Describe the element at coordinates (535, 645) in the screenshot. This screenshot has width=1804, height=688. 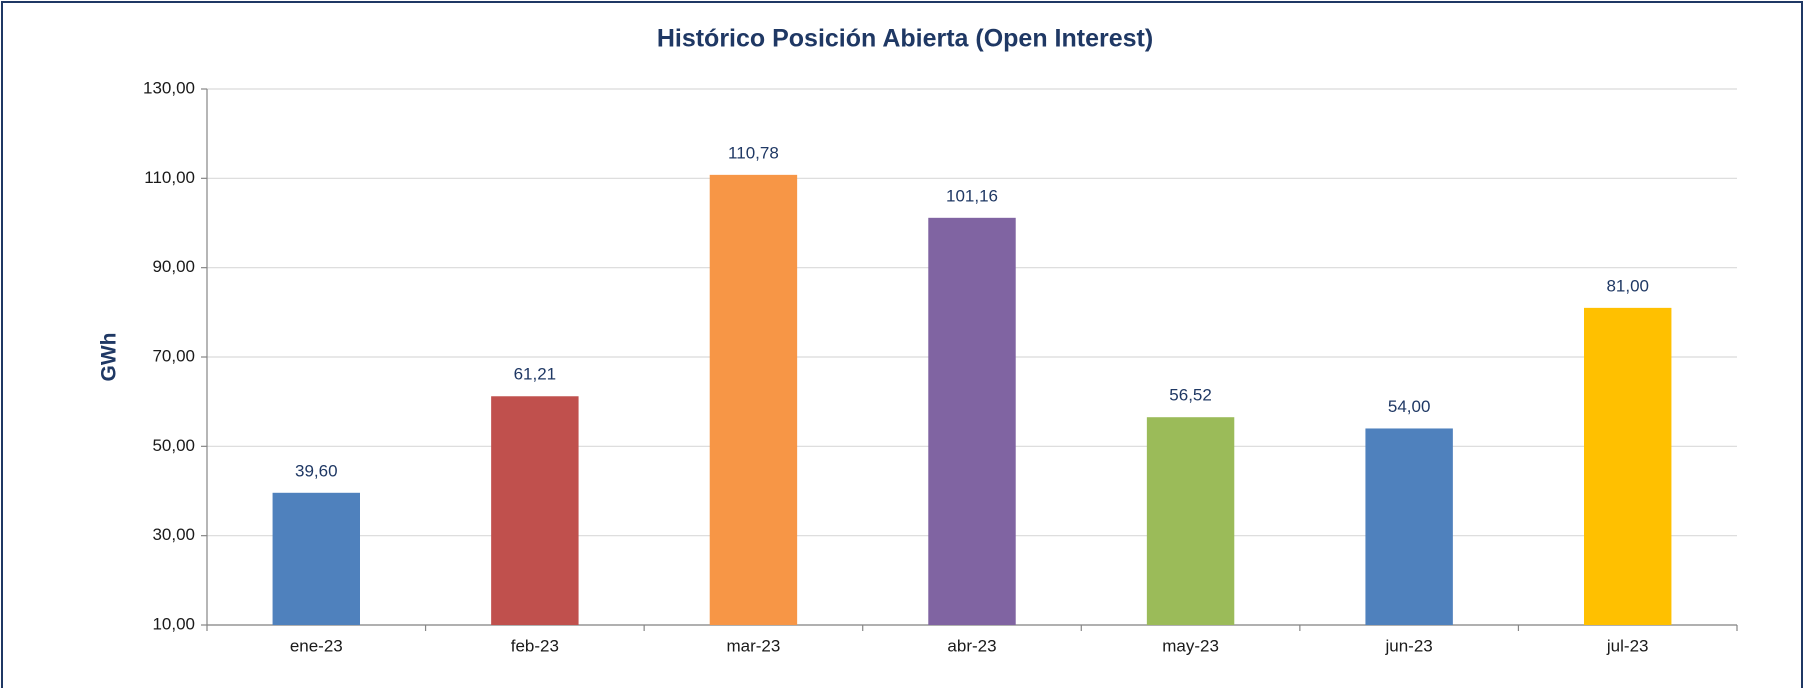
I see `x-tick-label: feb-23` at that location.